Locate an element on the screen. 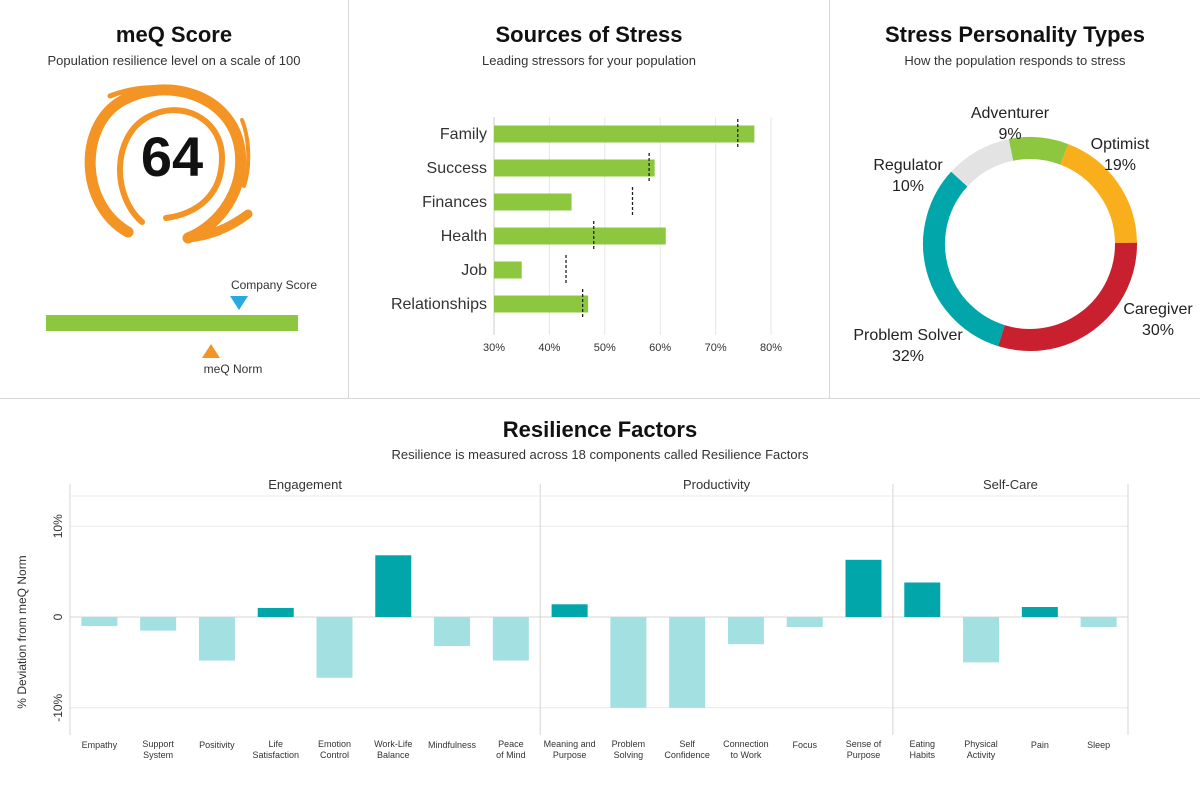 The image size is (1200, 800). stress-category-label: Relationships is located at coordinates (439, 304).